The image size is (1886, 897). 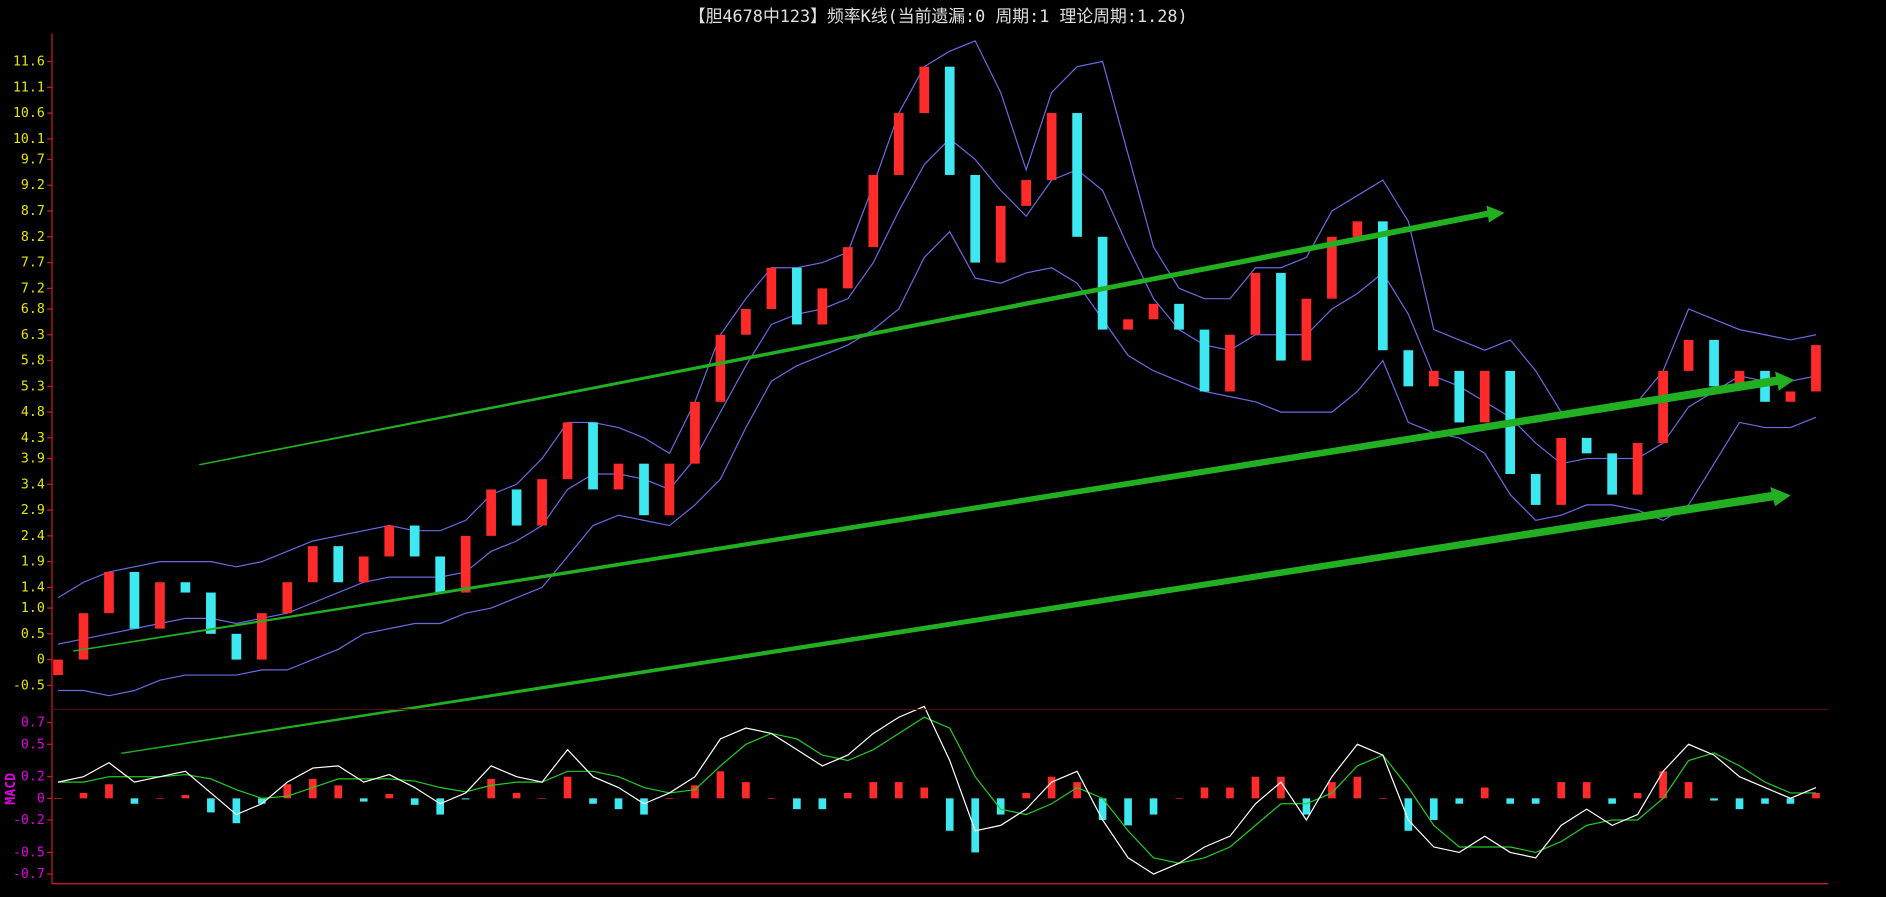 What do you see at coordinates (33, 608) in the screenshot?
I see `y-tick-label: 1.0` at bounding box center [33, 608].